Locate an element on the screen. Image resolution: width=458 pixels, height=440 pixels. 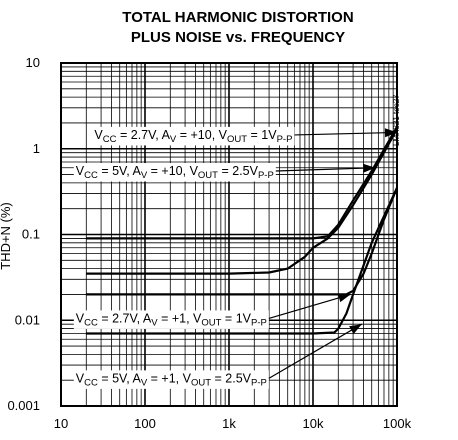
chart-title-line1: TOTAL HARMONIC DISTORTION is located at coordinates (237, 17).